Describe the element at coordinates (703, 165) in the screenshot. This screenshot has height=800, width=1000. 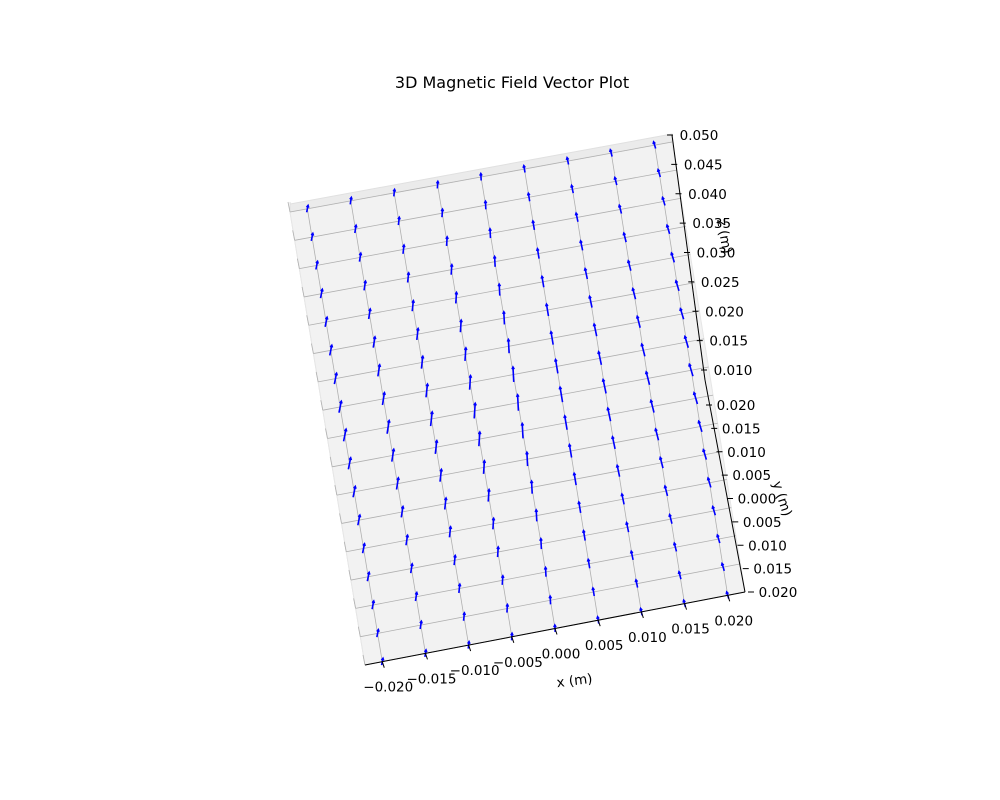
I see `z-tick-label: 0.045` at that location.